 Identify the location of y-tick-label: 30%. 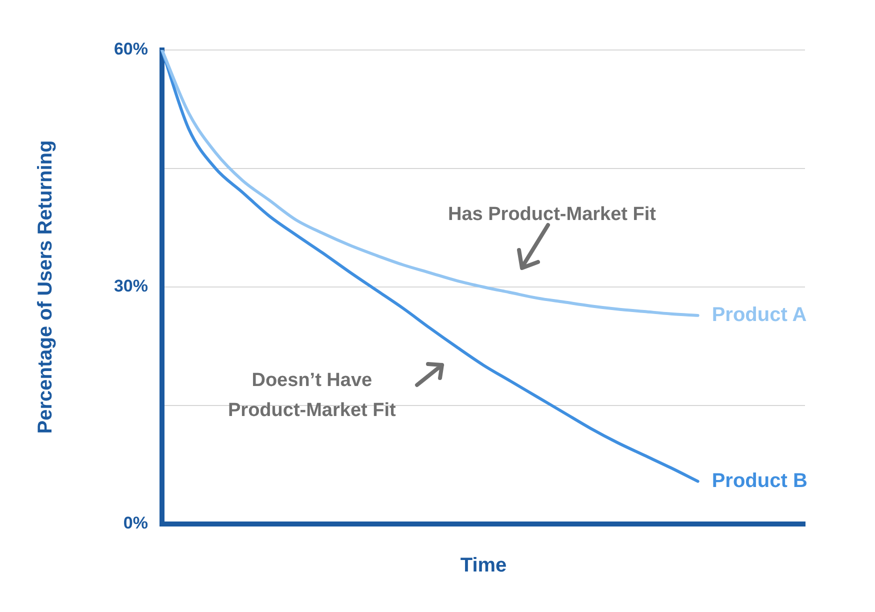
(131, 286).